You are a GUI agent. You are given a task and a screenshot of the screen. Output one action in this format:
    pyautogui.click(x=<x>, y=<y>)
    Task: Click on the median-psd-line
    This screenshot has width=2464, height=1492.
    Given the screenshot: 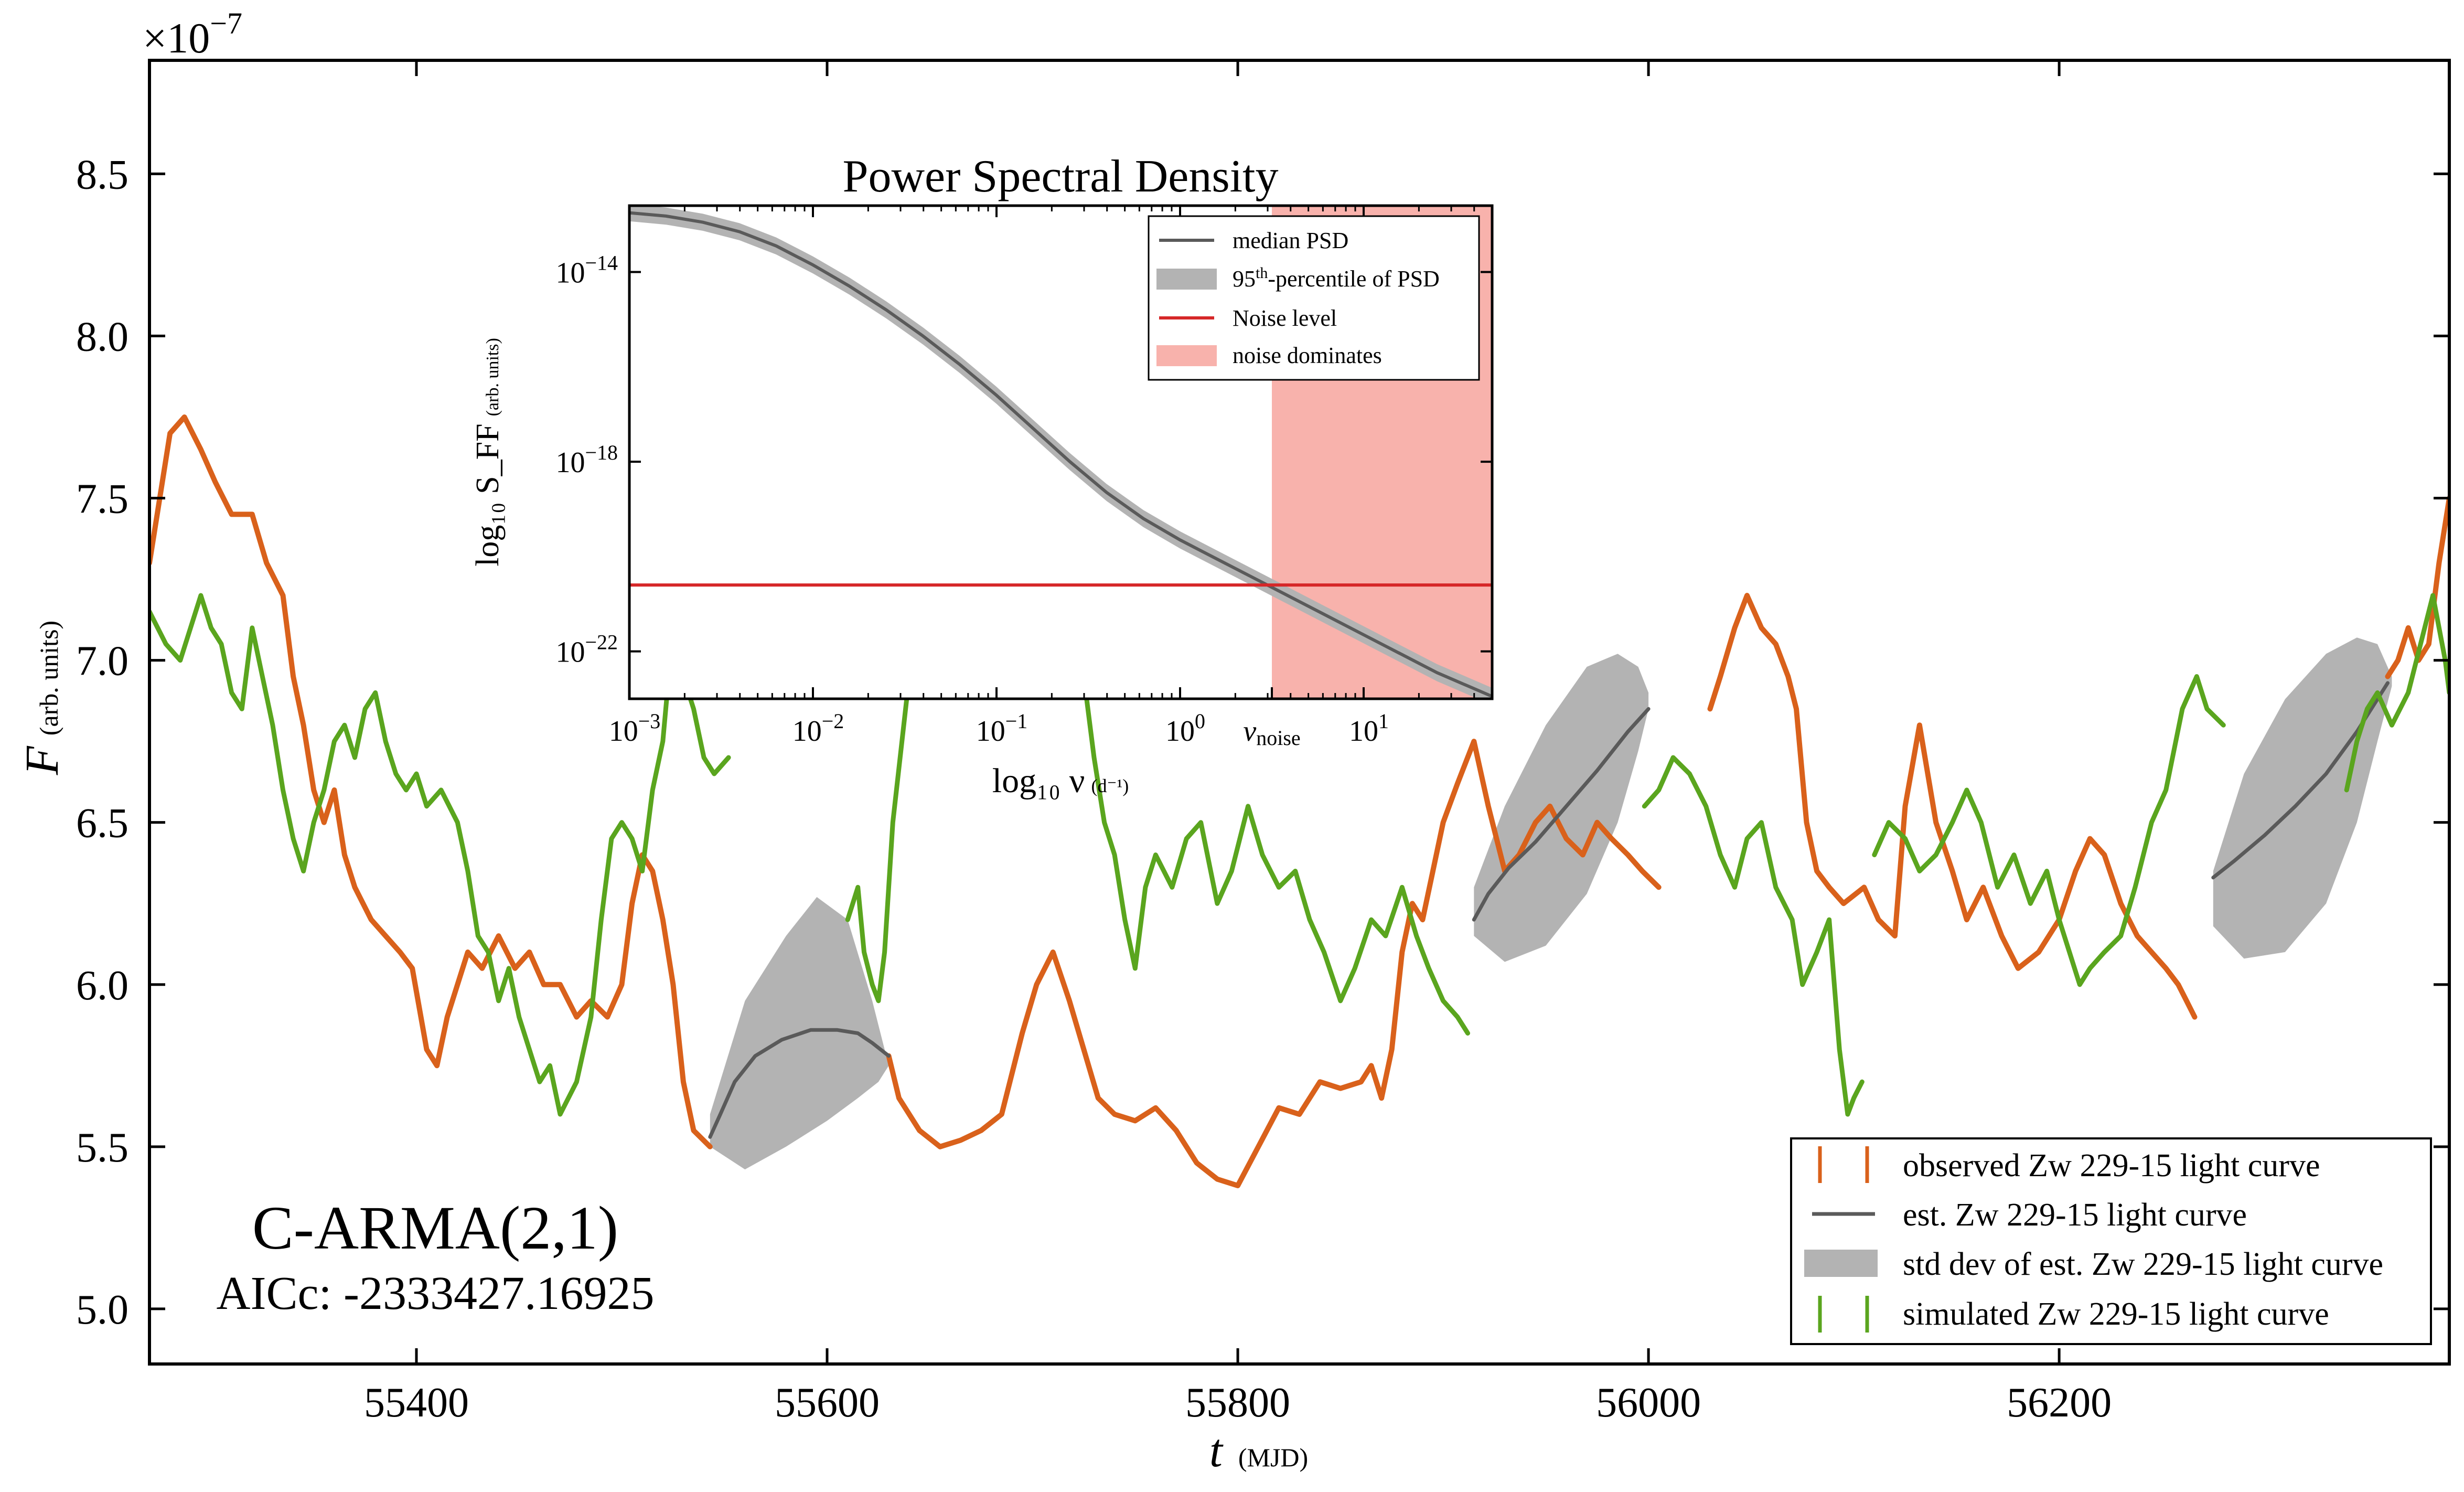 What is the action you would take?
    pyautogui.click(x=1060, y=454)
    